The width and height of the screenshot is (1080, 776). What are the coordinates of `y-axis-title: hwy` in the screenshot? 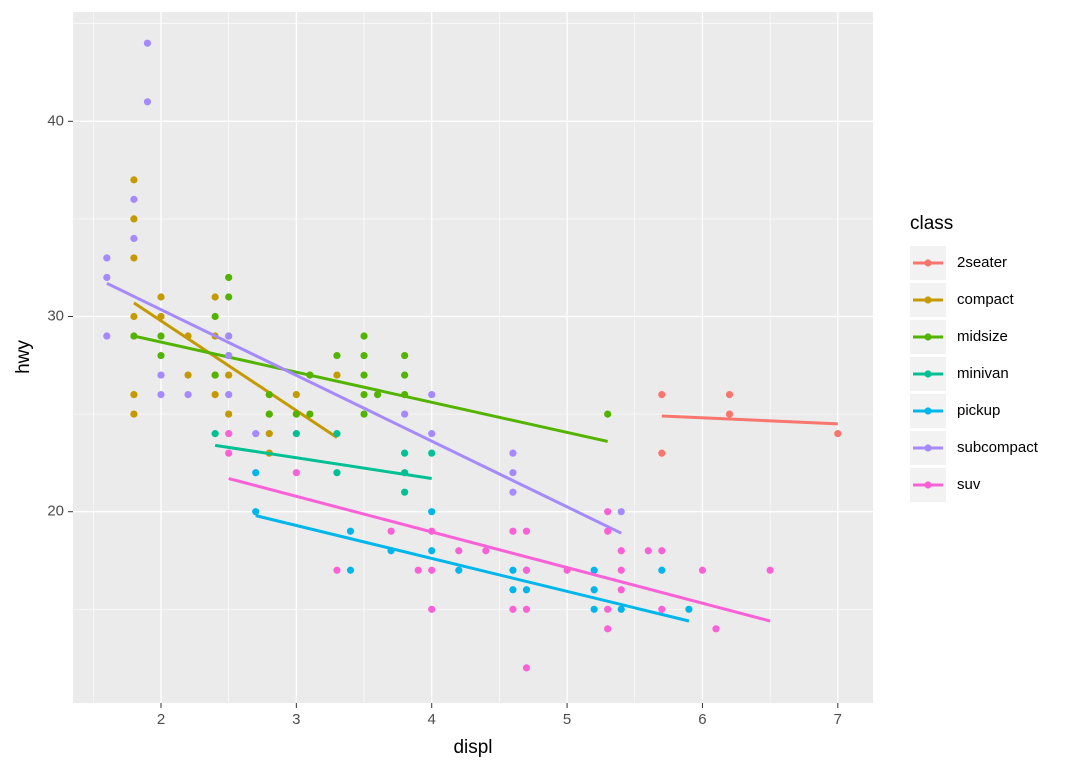 It's located at (23, 357).